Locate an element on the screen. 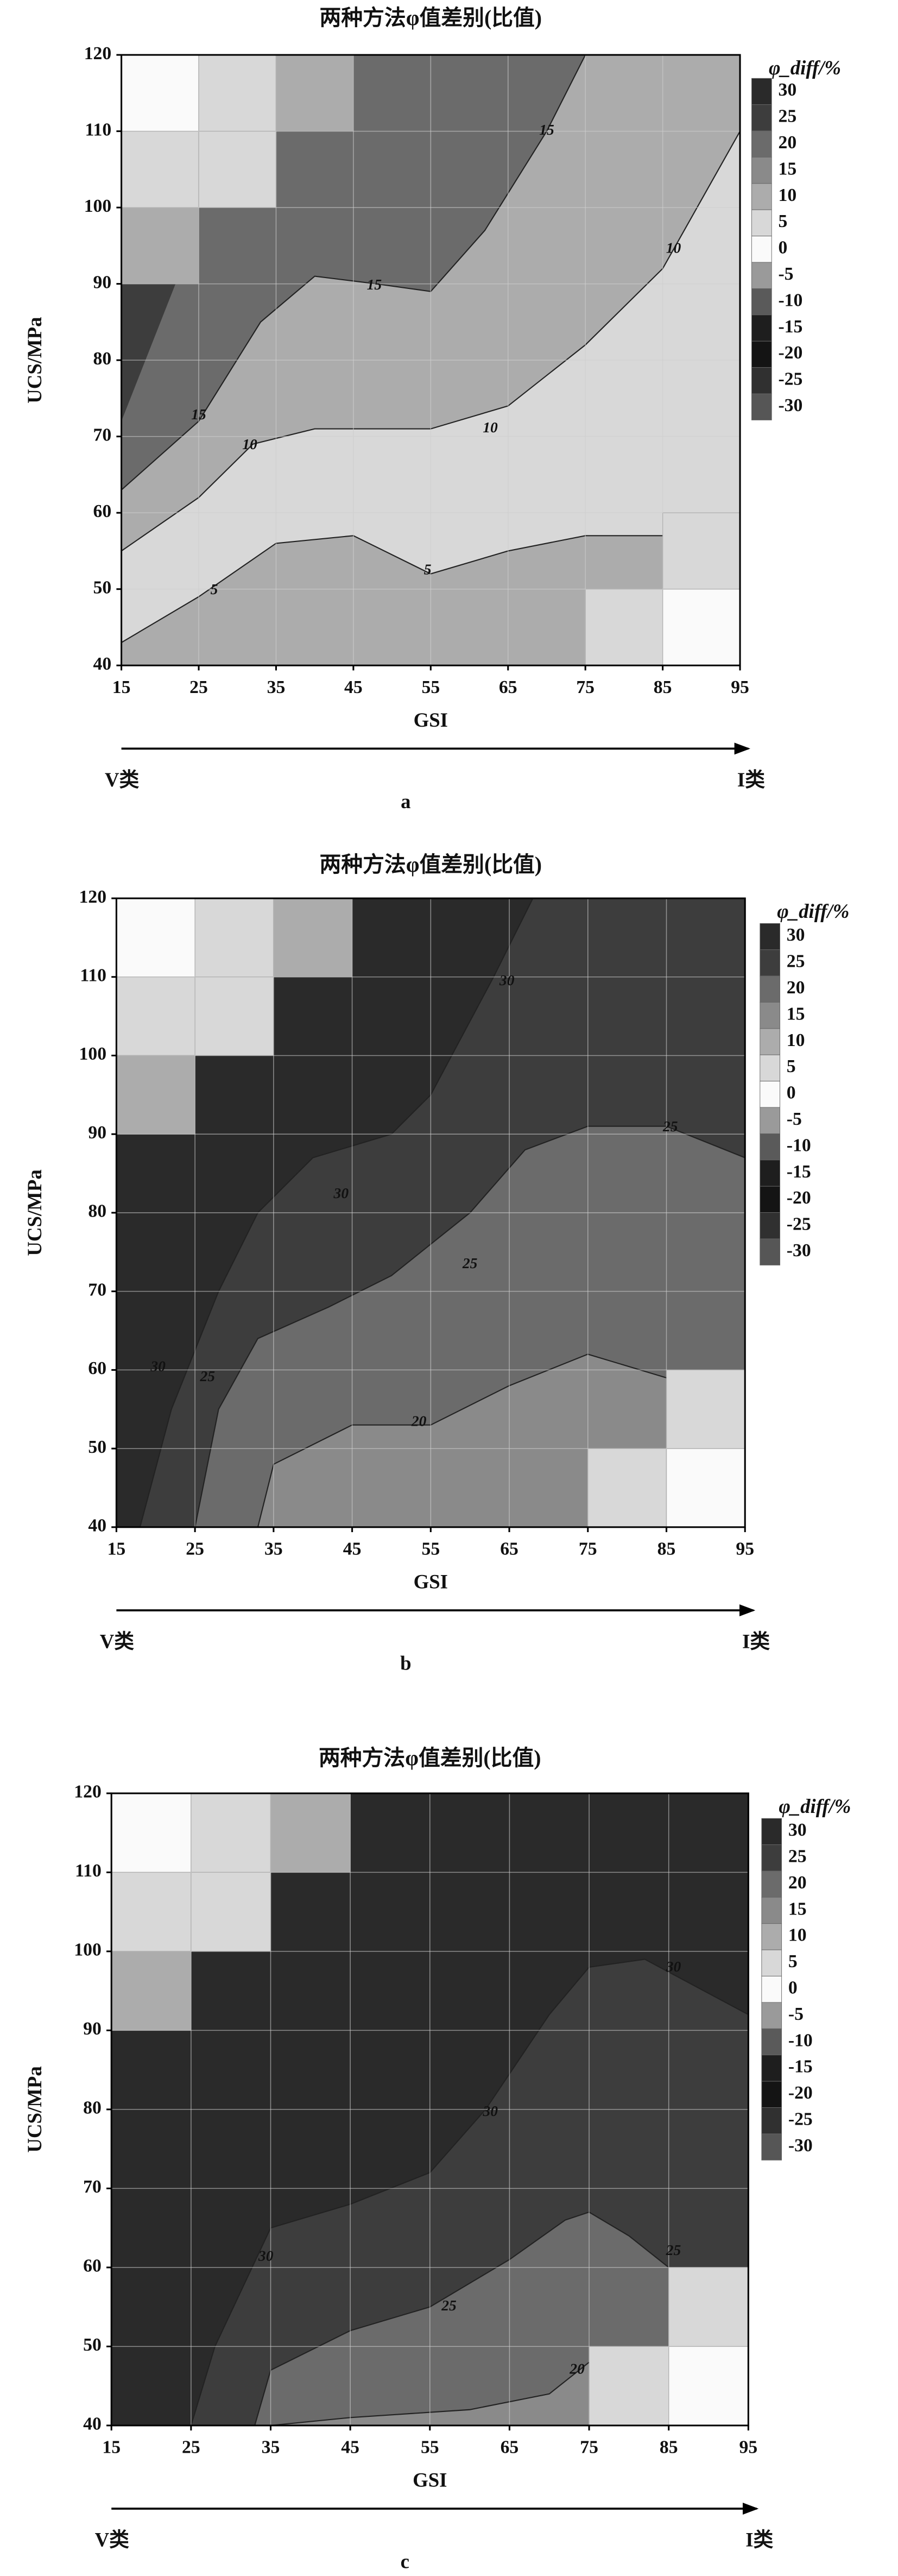  panel-label: b is located at coordinates (405, 1663).